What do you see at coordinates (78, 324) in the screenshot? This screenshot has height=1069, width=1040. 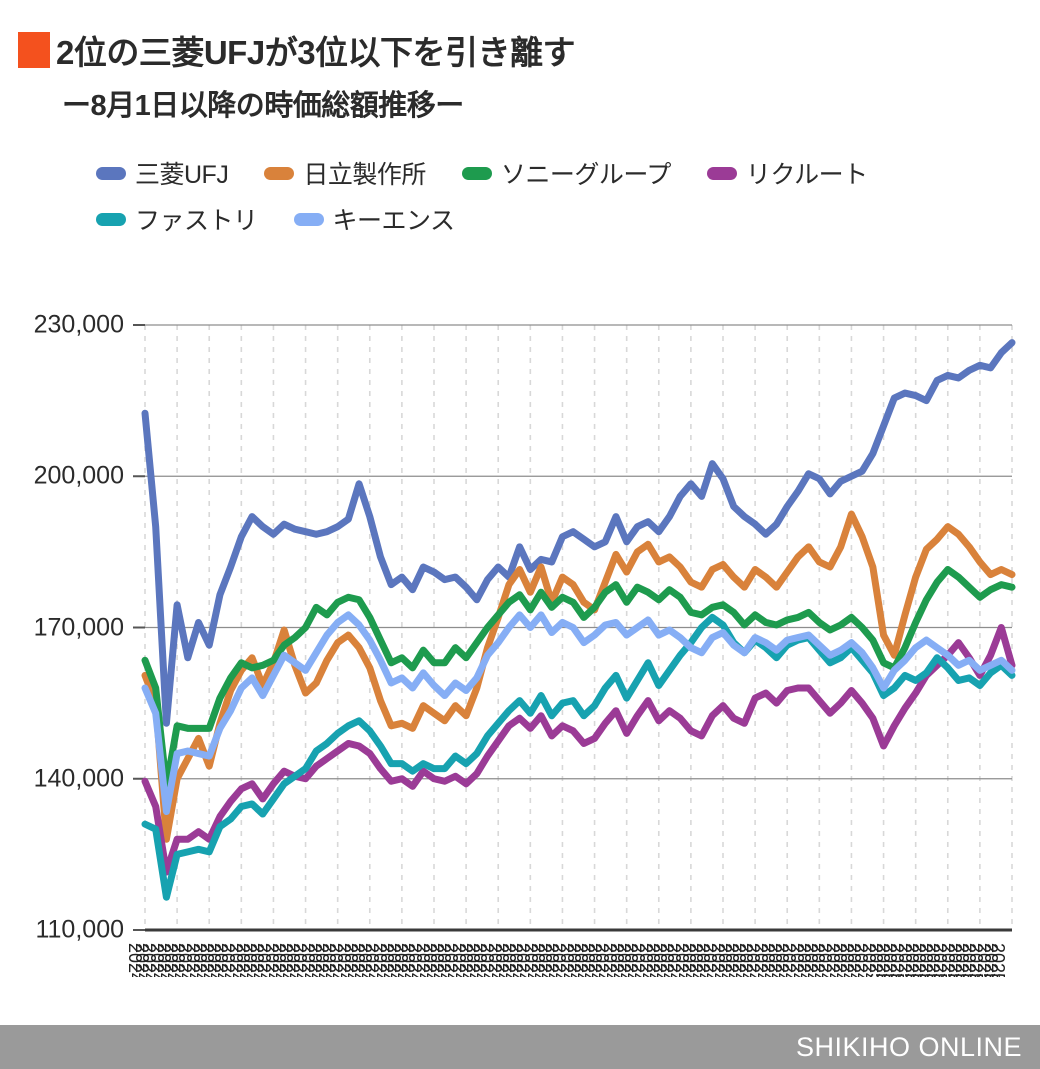 I see `y-axis-tick-label: 230,000` at bounding box center [78, 324].